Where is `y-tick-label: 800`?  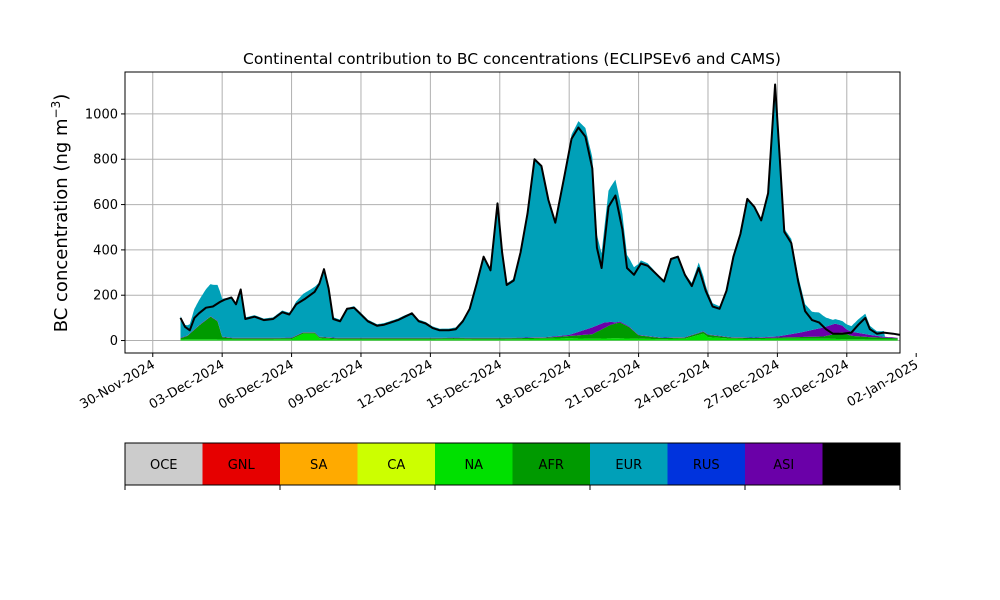 y-tick-label: 800 is located at coordinates (105, 160).